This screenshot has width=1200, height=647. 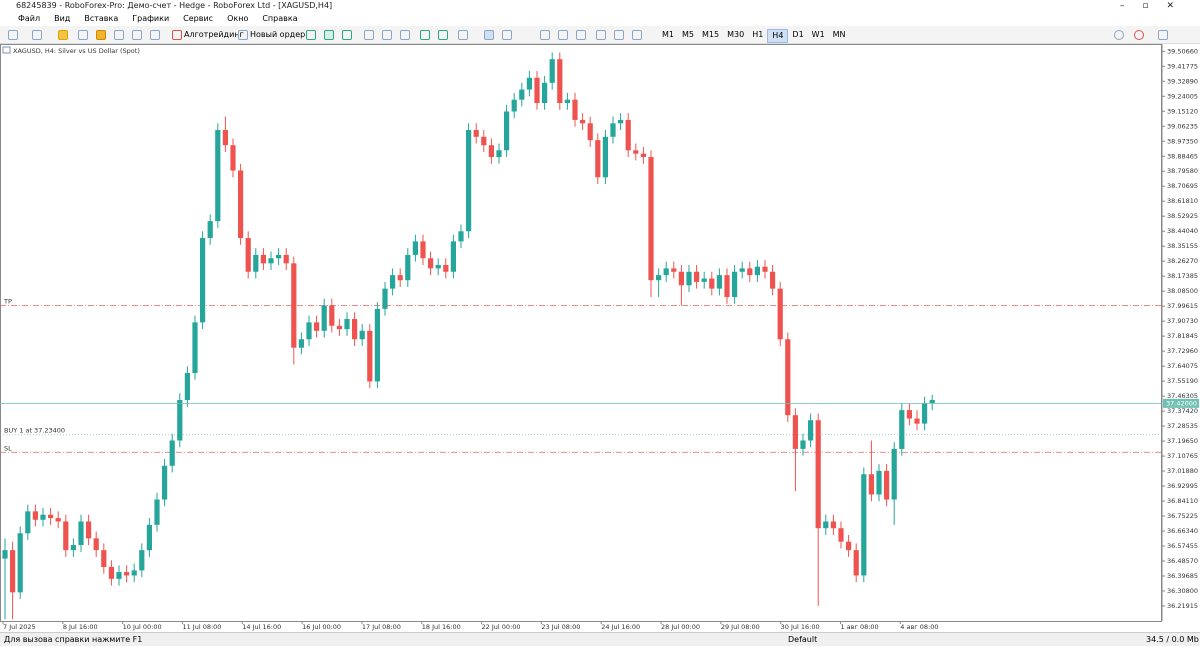 I want to click on timeframe-button: M15, so click(x=711, y=34).